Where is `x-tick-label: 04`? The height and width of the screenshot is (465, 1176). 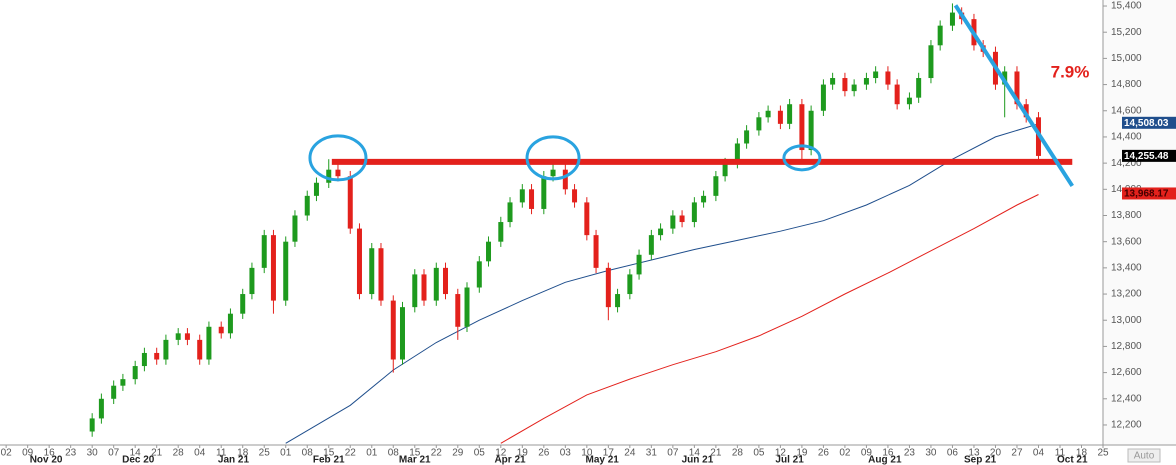
x-tick-label: 04 is located at coordinates (1039, 453).